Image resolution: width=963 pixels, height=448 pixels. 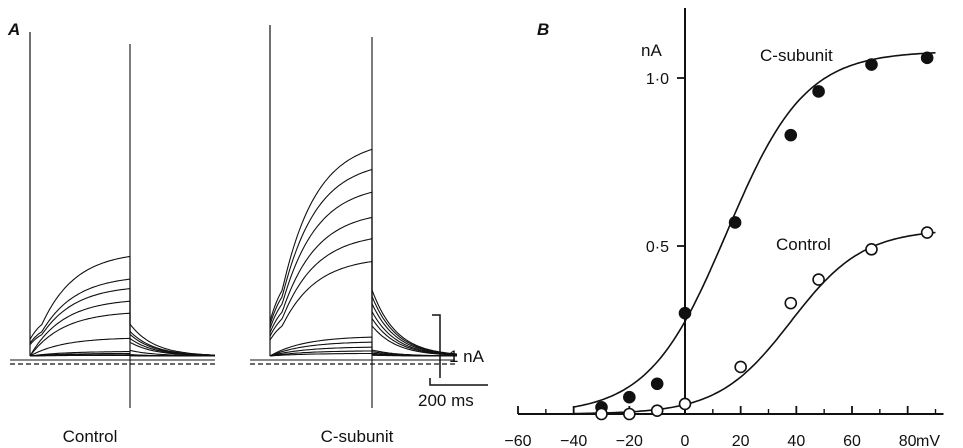 What do you see at coordinates (796, 55) in the screenshot?
I see `series-label-c-subunit: C-subunit` at bounding box center [796, 55].